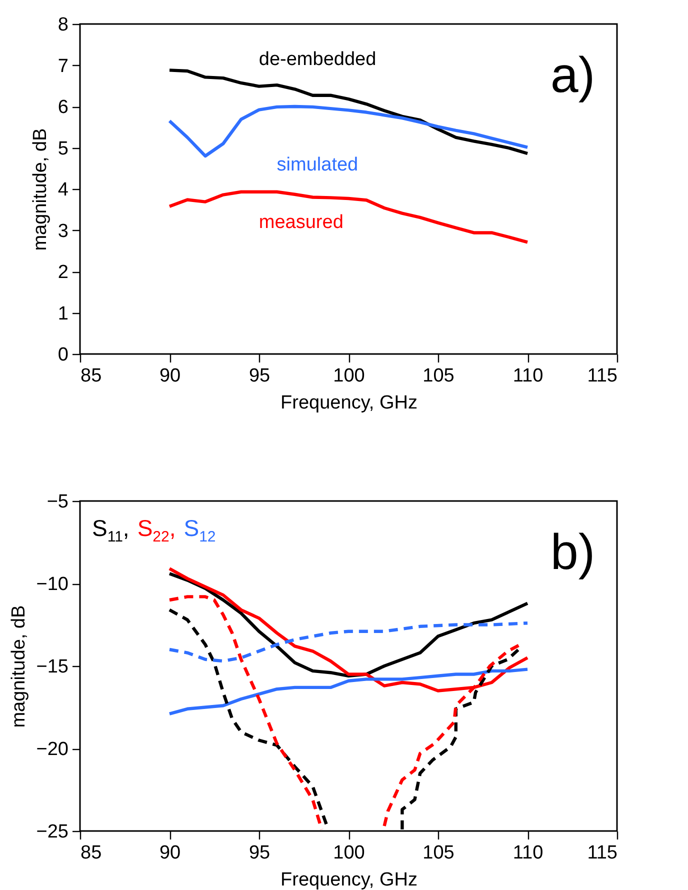 This screenshot has height=890, width=688. Describe the element at coordinates (63, 313) in the screenshot. I see `y-tick-label: 1` at that location.